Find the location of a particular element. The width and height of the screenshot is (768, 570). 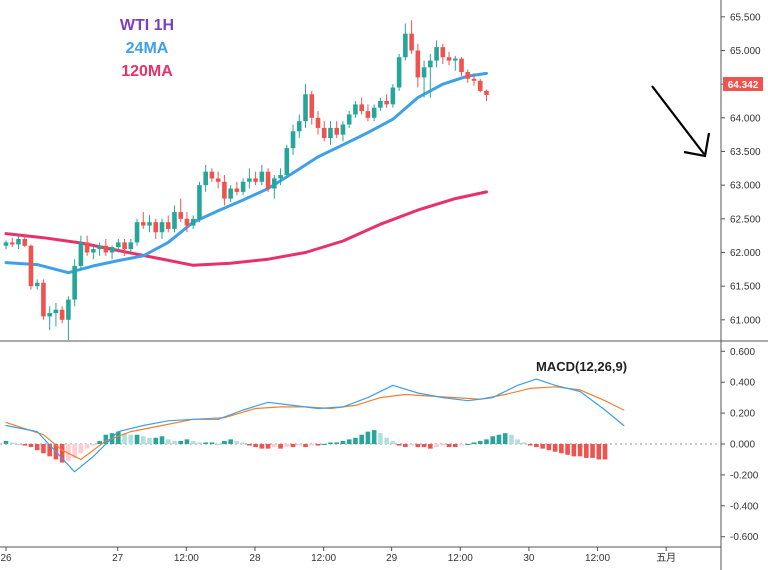

macd-label-bg is located at coordinates (591, 366).